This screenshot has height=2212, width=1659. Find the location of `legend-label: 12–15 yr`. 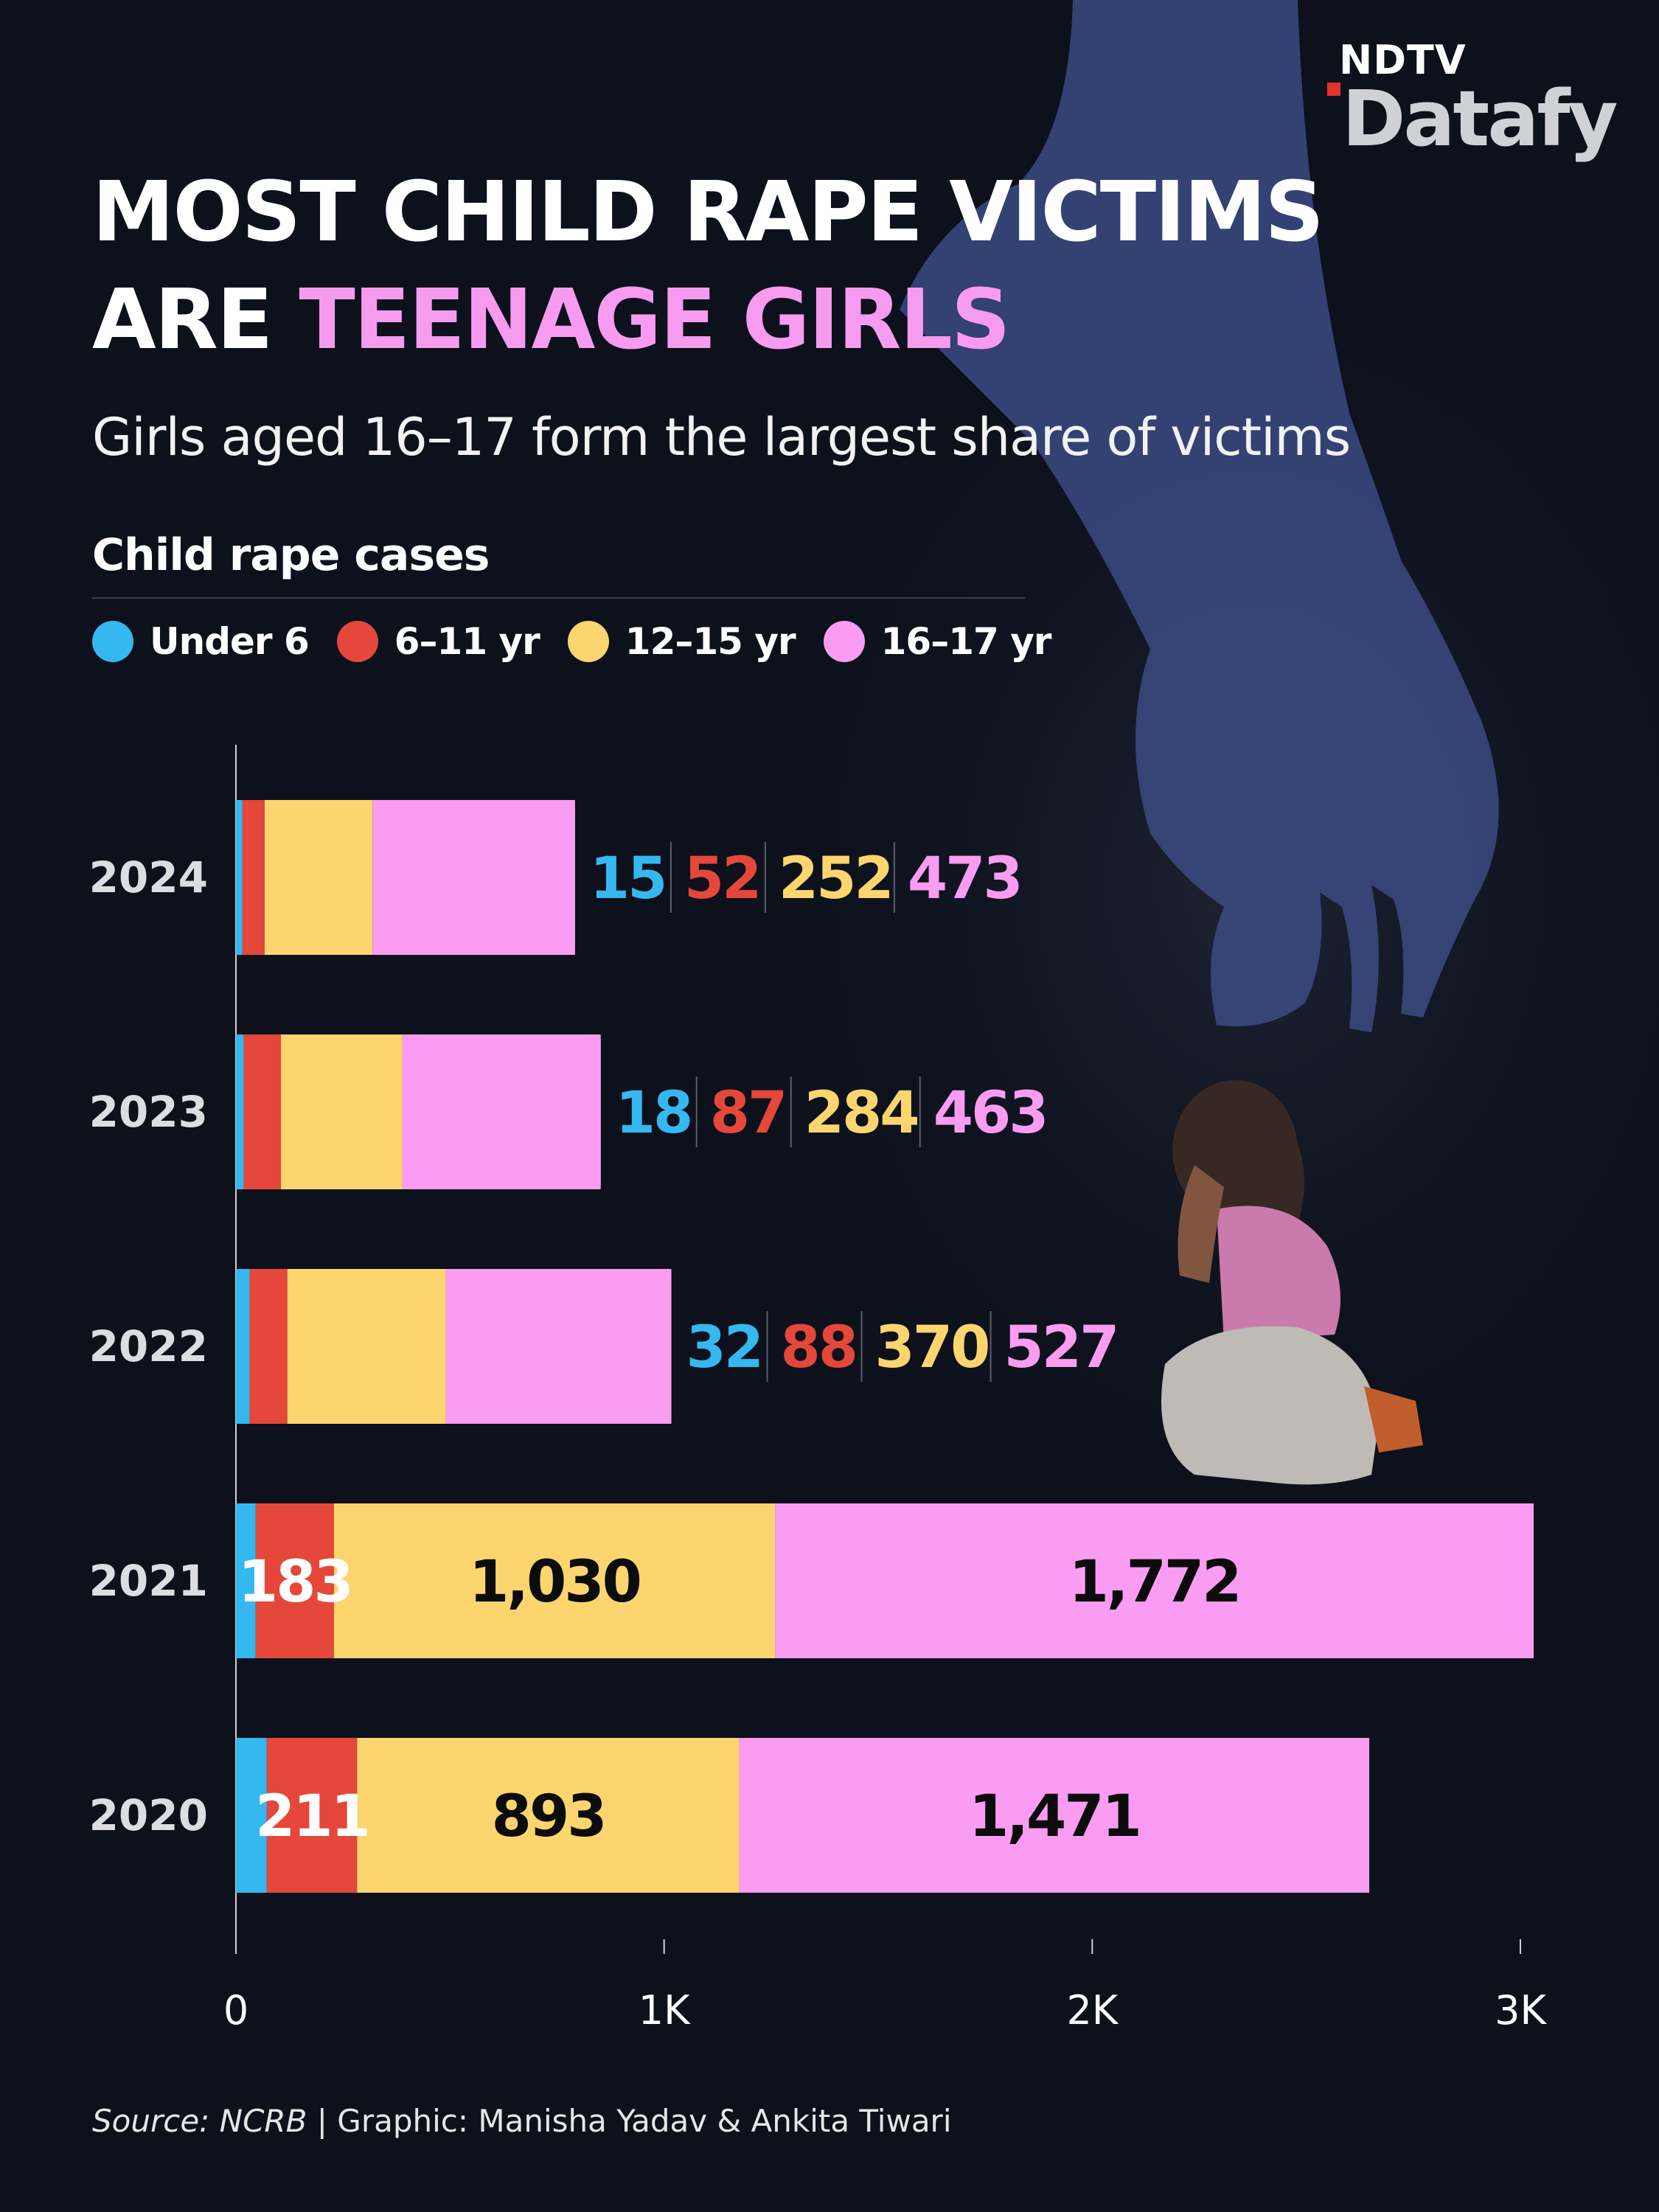

legend-label: 12–15 yr is located at coordinates (710, 641).